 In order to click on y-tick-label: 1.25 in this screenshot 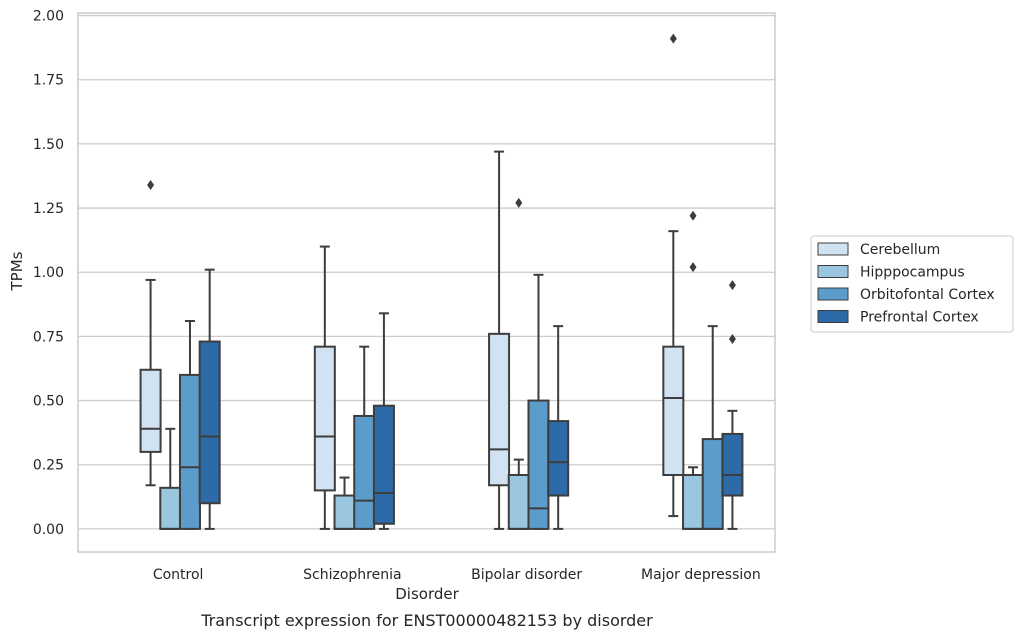, I will do `click(48, 209)`.